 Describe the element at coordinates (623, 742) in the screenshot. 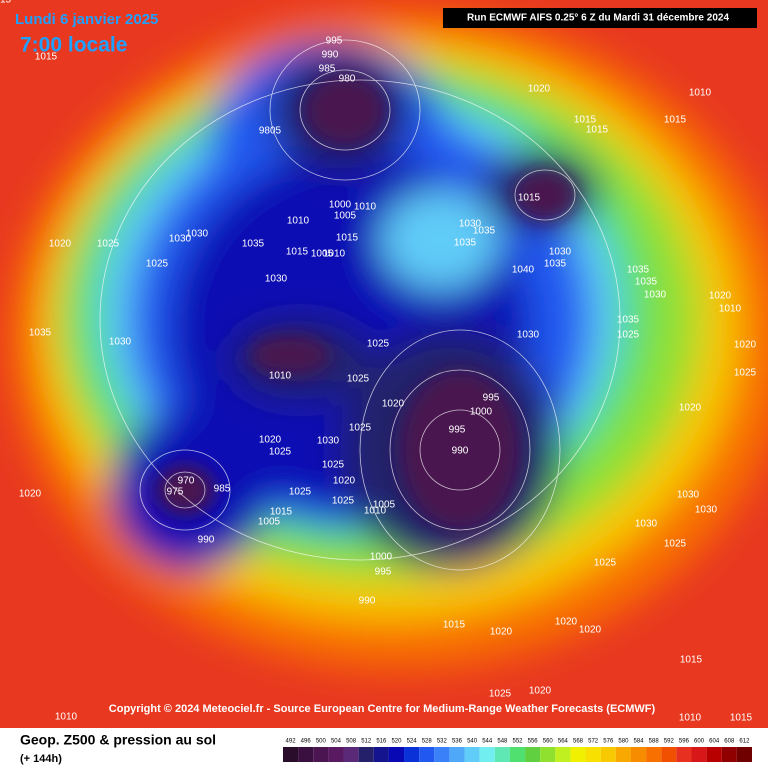

I see `colorbar-label: 580` at that location.